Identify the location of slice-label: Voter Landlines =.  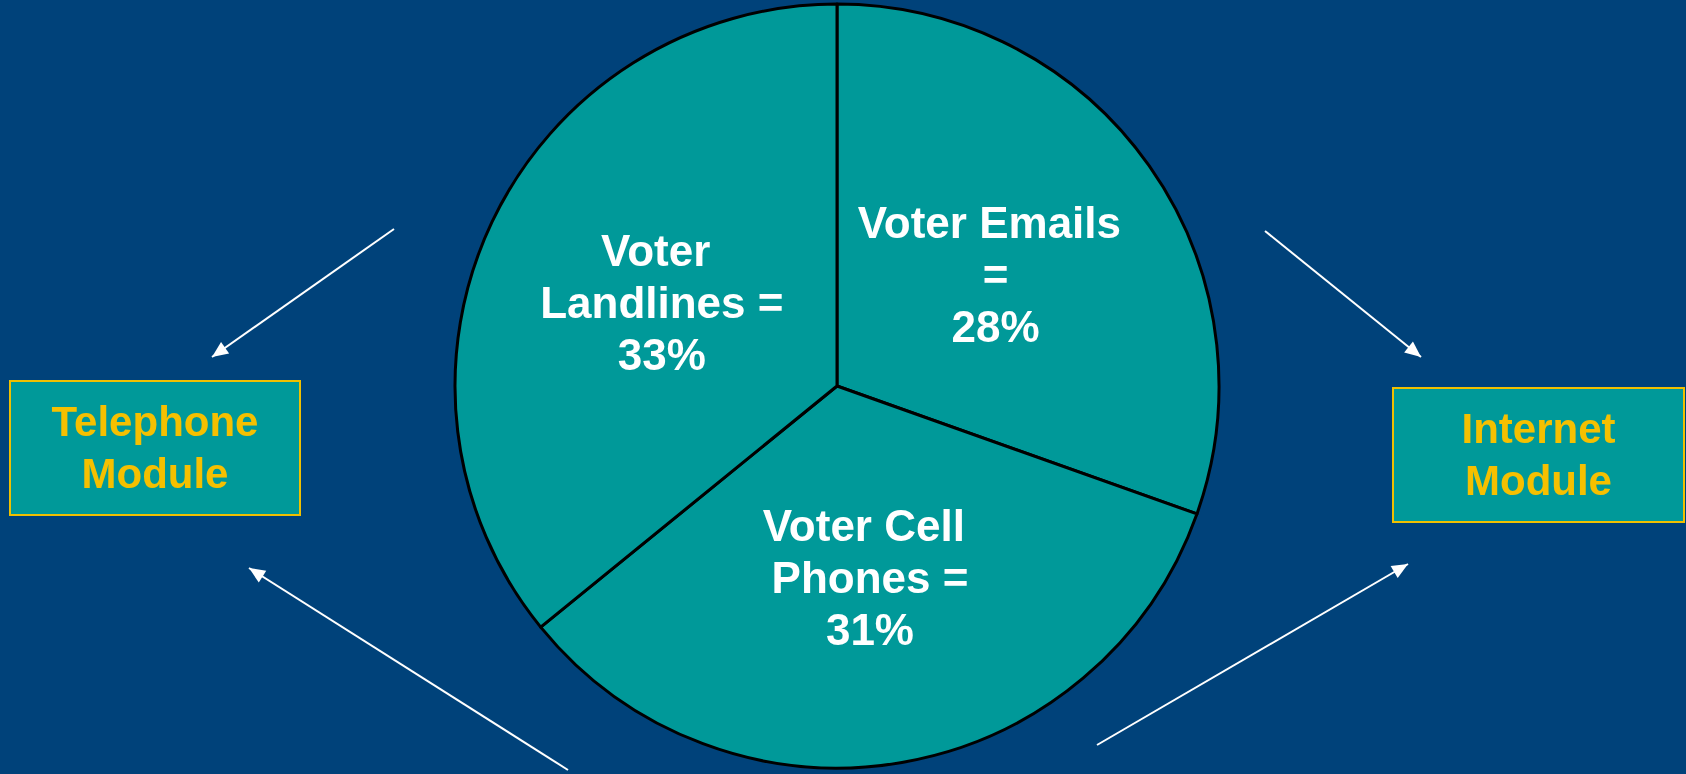
(662, 277).